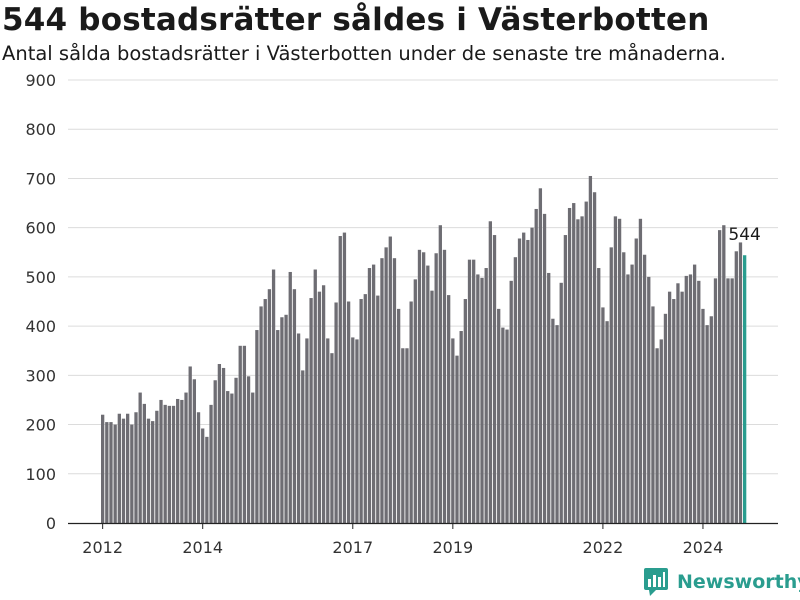 The width and height of the screenshot is (800, 600). Describe the element at coordinates (40, 302) in the screenshot. I see `y-axis-ticks: 0 100 200 300 400 500 600 700 800 900` at that location.